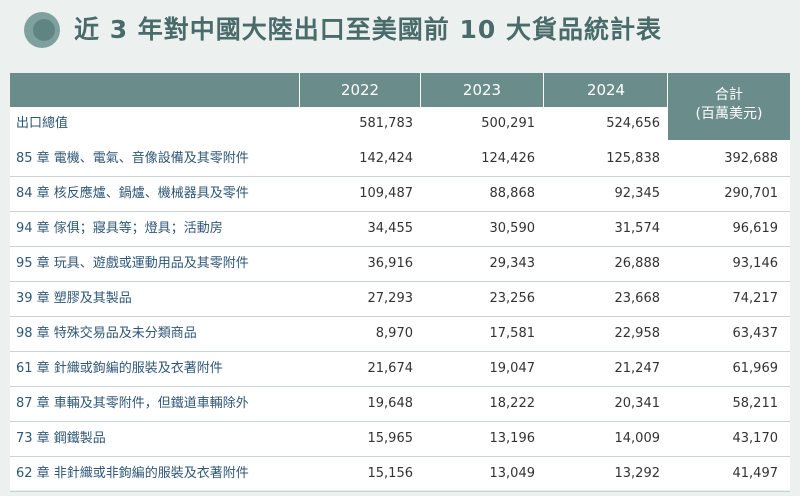 This screenshot has height=496, width=800. I want to click on row-label: 39 章 塑膠及其製品, so click(74, 298).